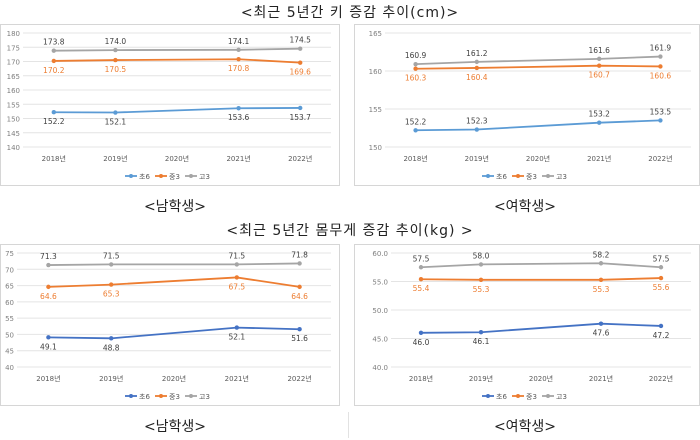 This screenshot has height=440, width=700. What do you see at coordinates (375, 148) in the screenshot?
I see `y-tick-label: 150` at bounding box center [375, 148].